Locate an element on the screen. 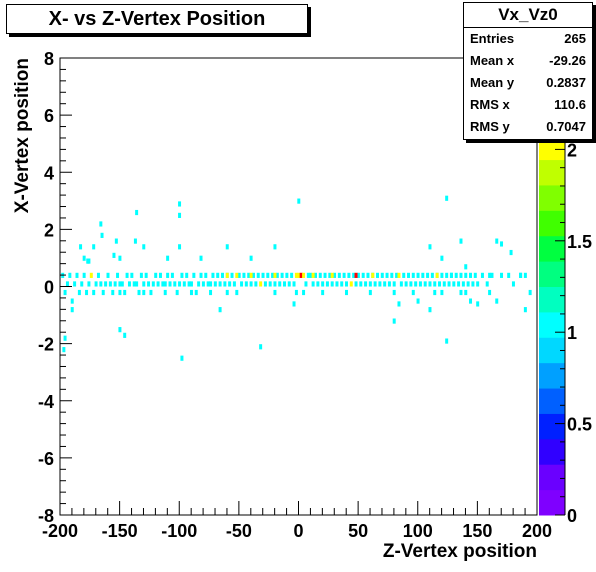 The width and height of the screenshot is (596, 572). stats-label: Entries is located at coordinates (492, 38).